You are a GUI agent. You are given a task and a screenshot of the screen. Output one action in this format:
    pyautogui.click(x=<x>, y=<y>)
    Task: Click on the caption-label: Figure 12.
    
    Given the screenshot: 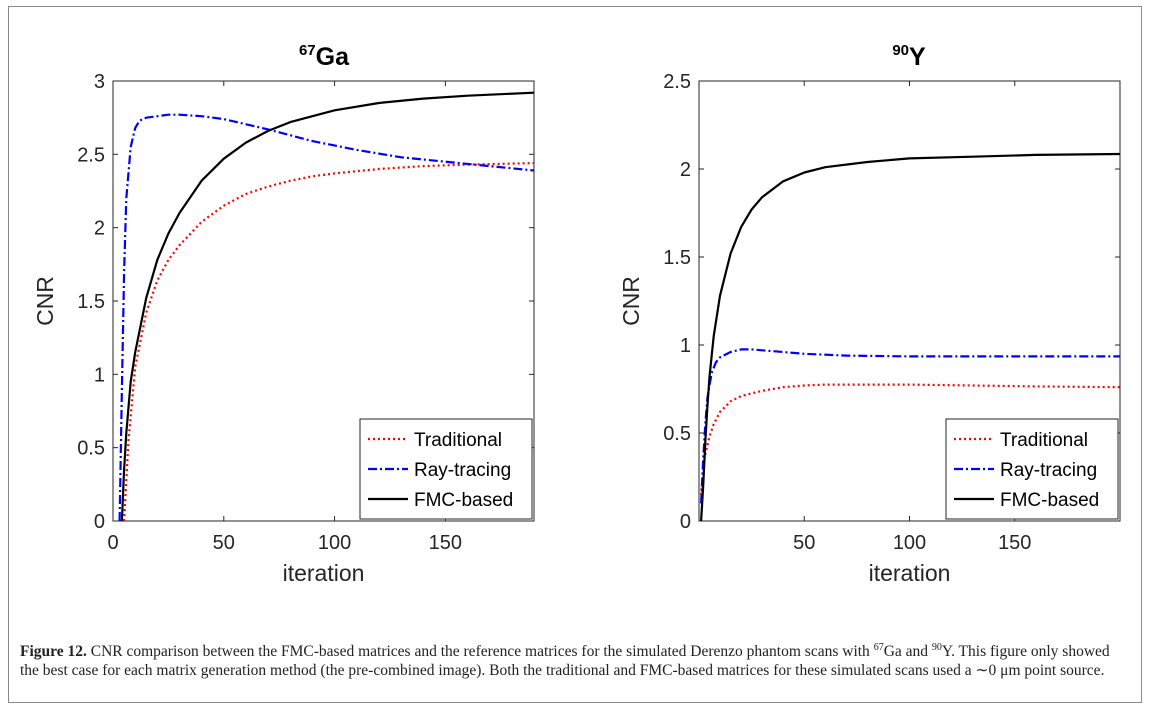 What is the action you would take?
    pyautogui.click(x=53, y=652)
    